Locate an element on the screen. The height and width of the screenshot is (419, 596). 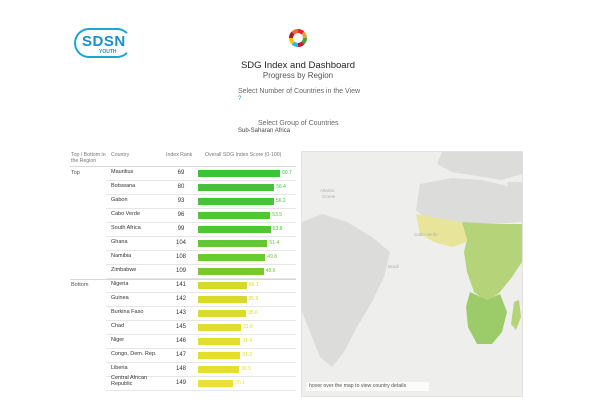
index-rank: 69 is located at coordinates (181, 173).